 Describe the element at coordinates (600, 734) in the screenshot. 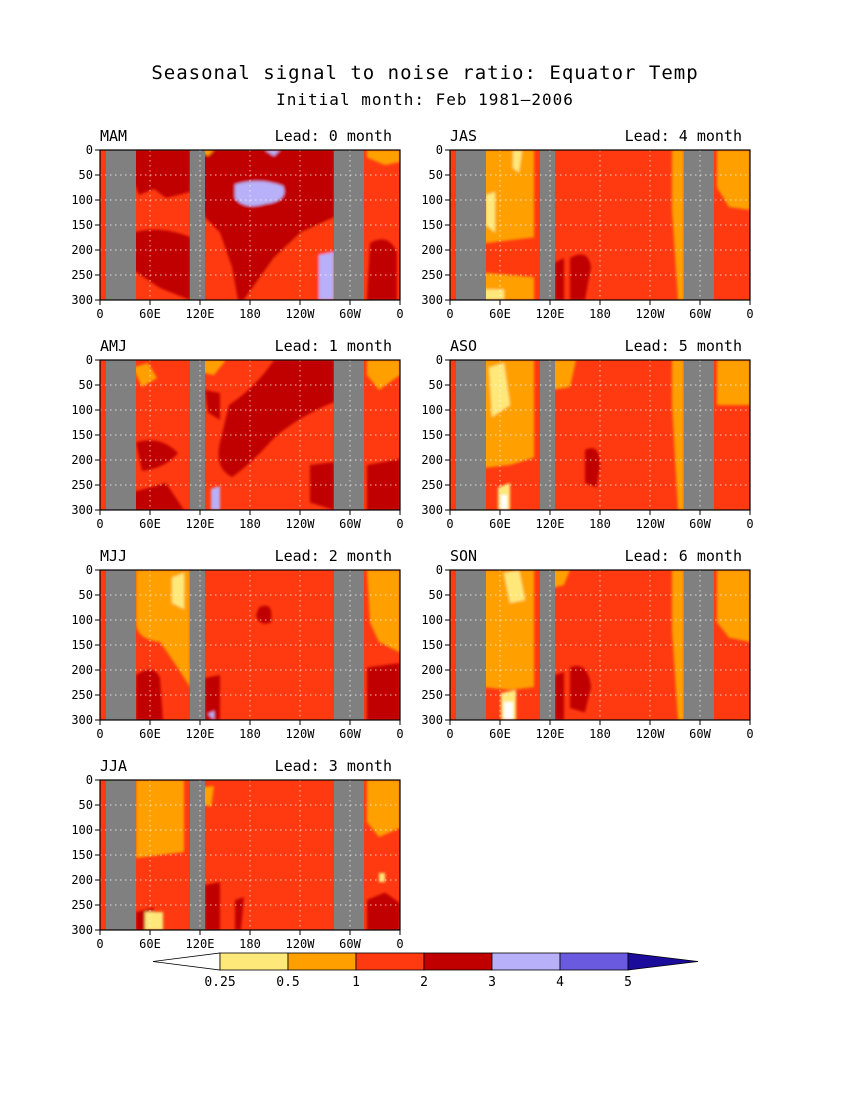

I see `x-tick-label: 180` at that location.